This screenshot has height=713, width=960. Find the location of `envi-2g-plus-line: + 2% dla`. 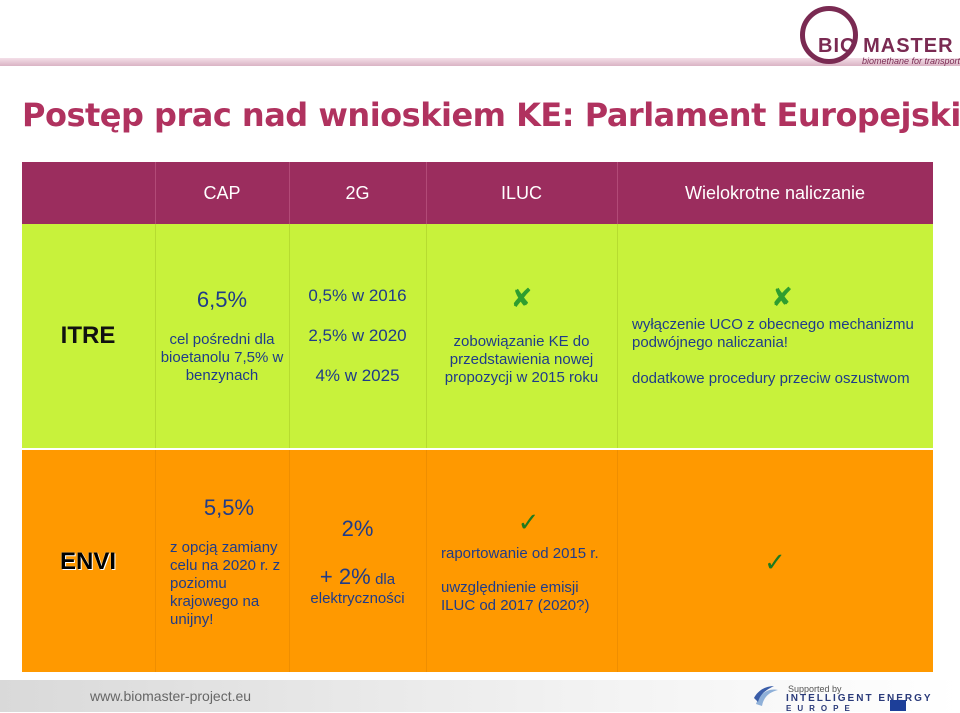

envi-2g-plus-line: + 2% dla is located at coordinates (357, 577).